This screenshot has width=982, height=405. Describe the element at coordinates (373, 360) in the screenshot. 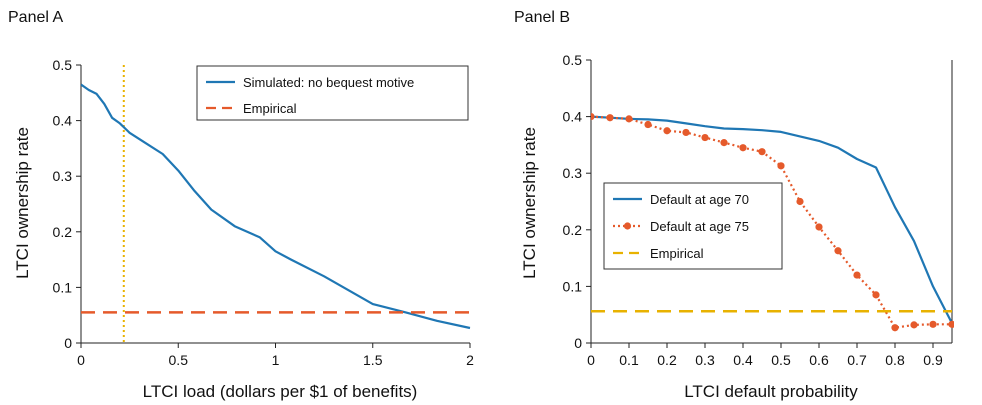

I see `x-tick-label: 1.5` at that location.